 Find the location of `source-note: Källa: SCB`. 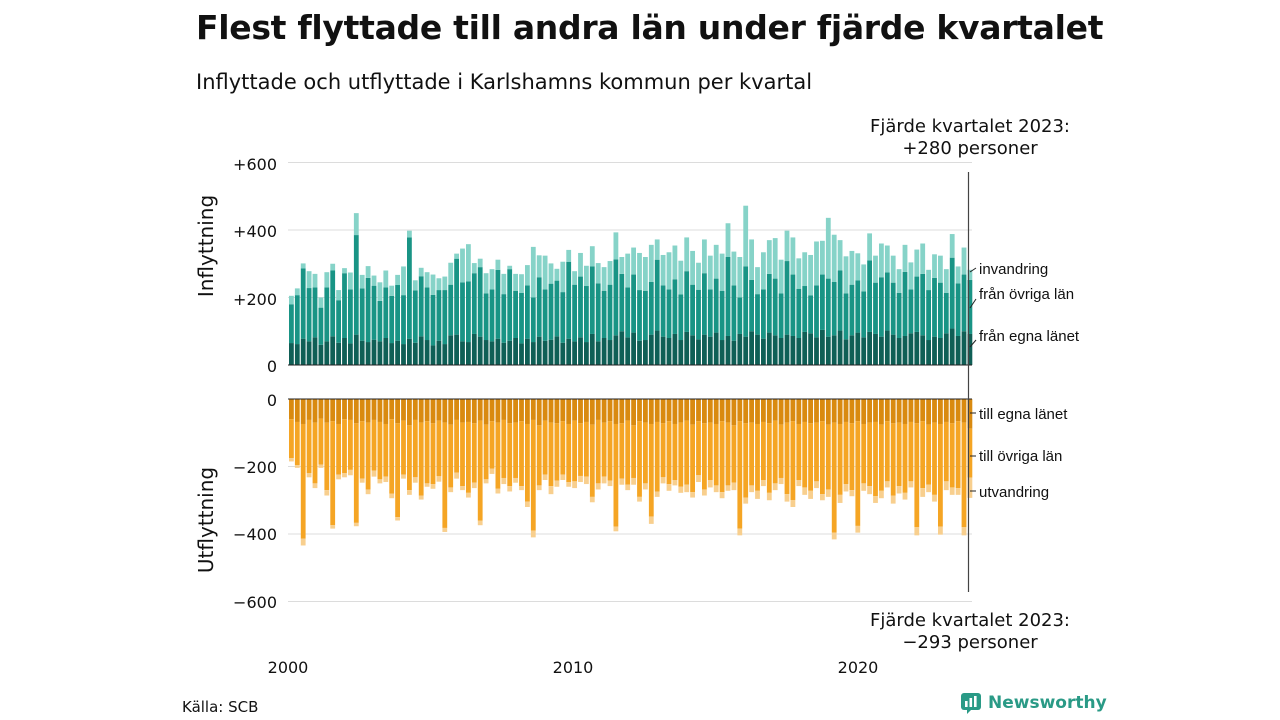

source-note: Källa: SCB is located at coordinates (220, 707).